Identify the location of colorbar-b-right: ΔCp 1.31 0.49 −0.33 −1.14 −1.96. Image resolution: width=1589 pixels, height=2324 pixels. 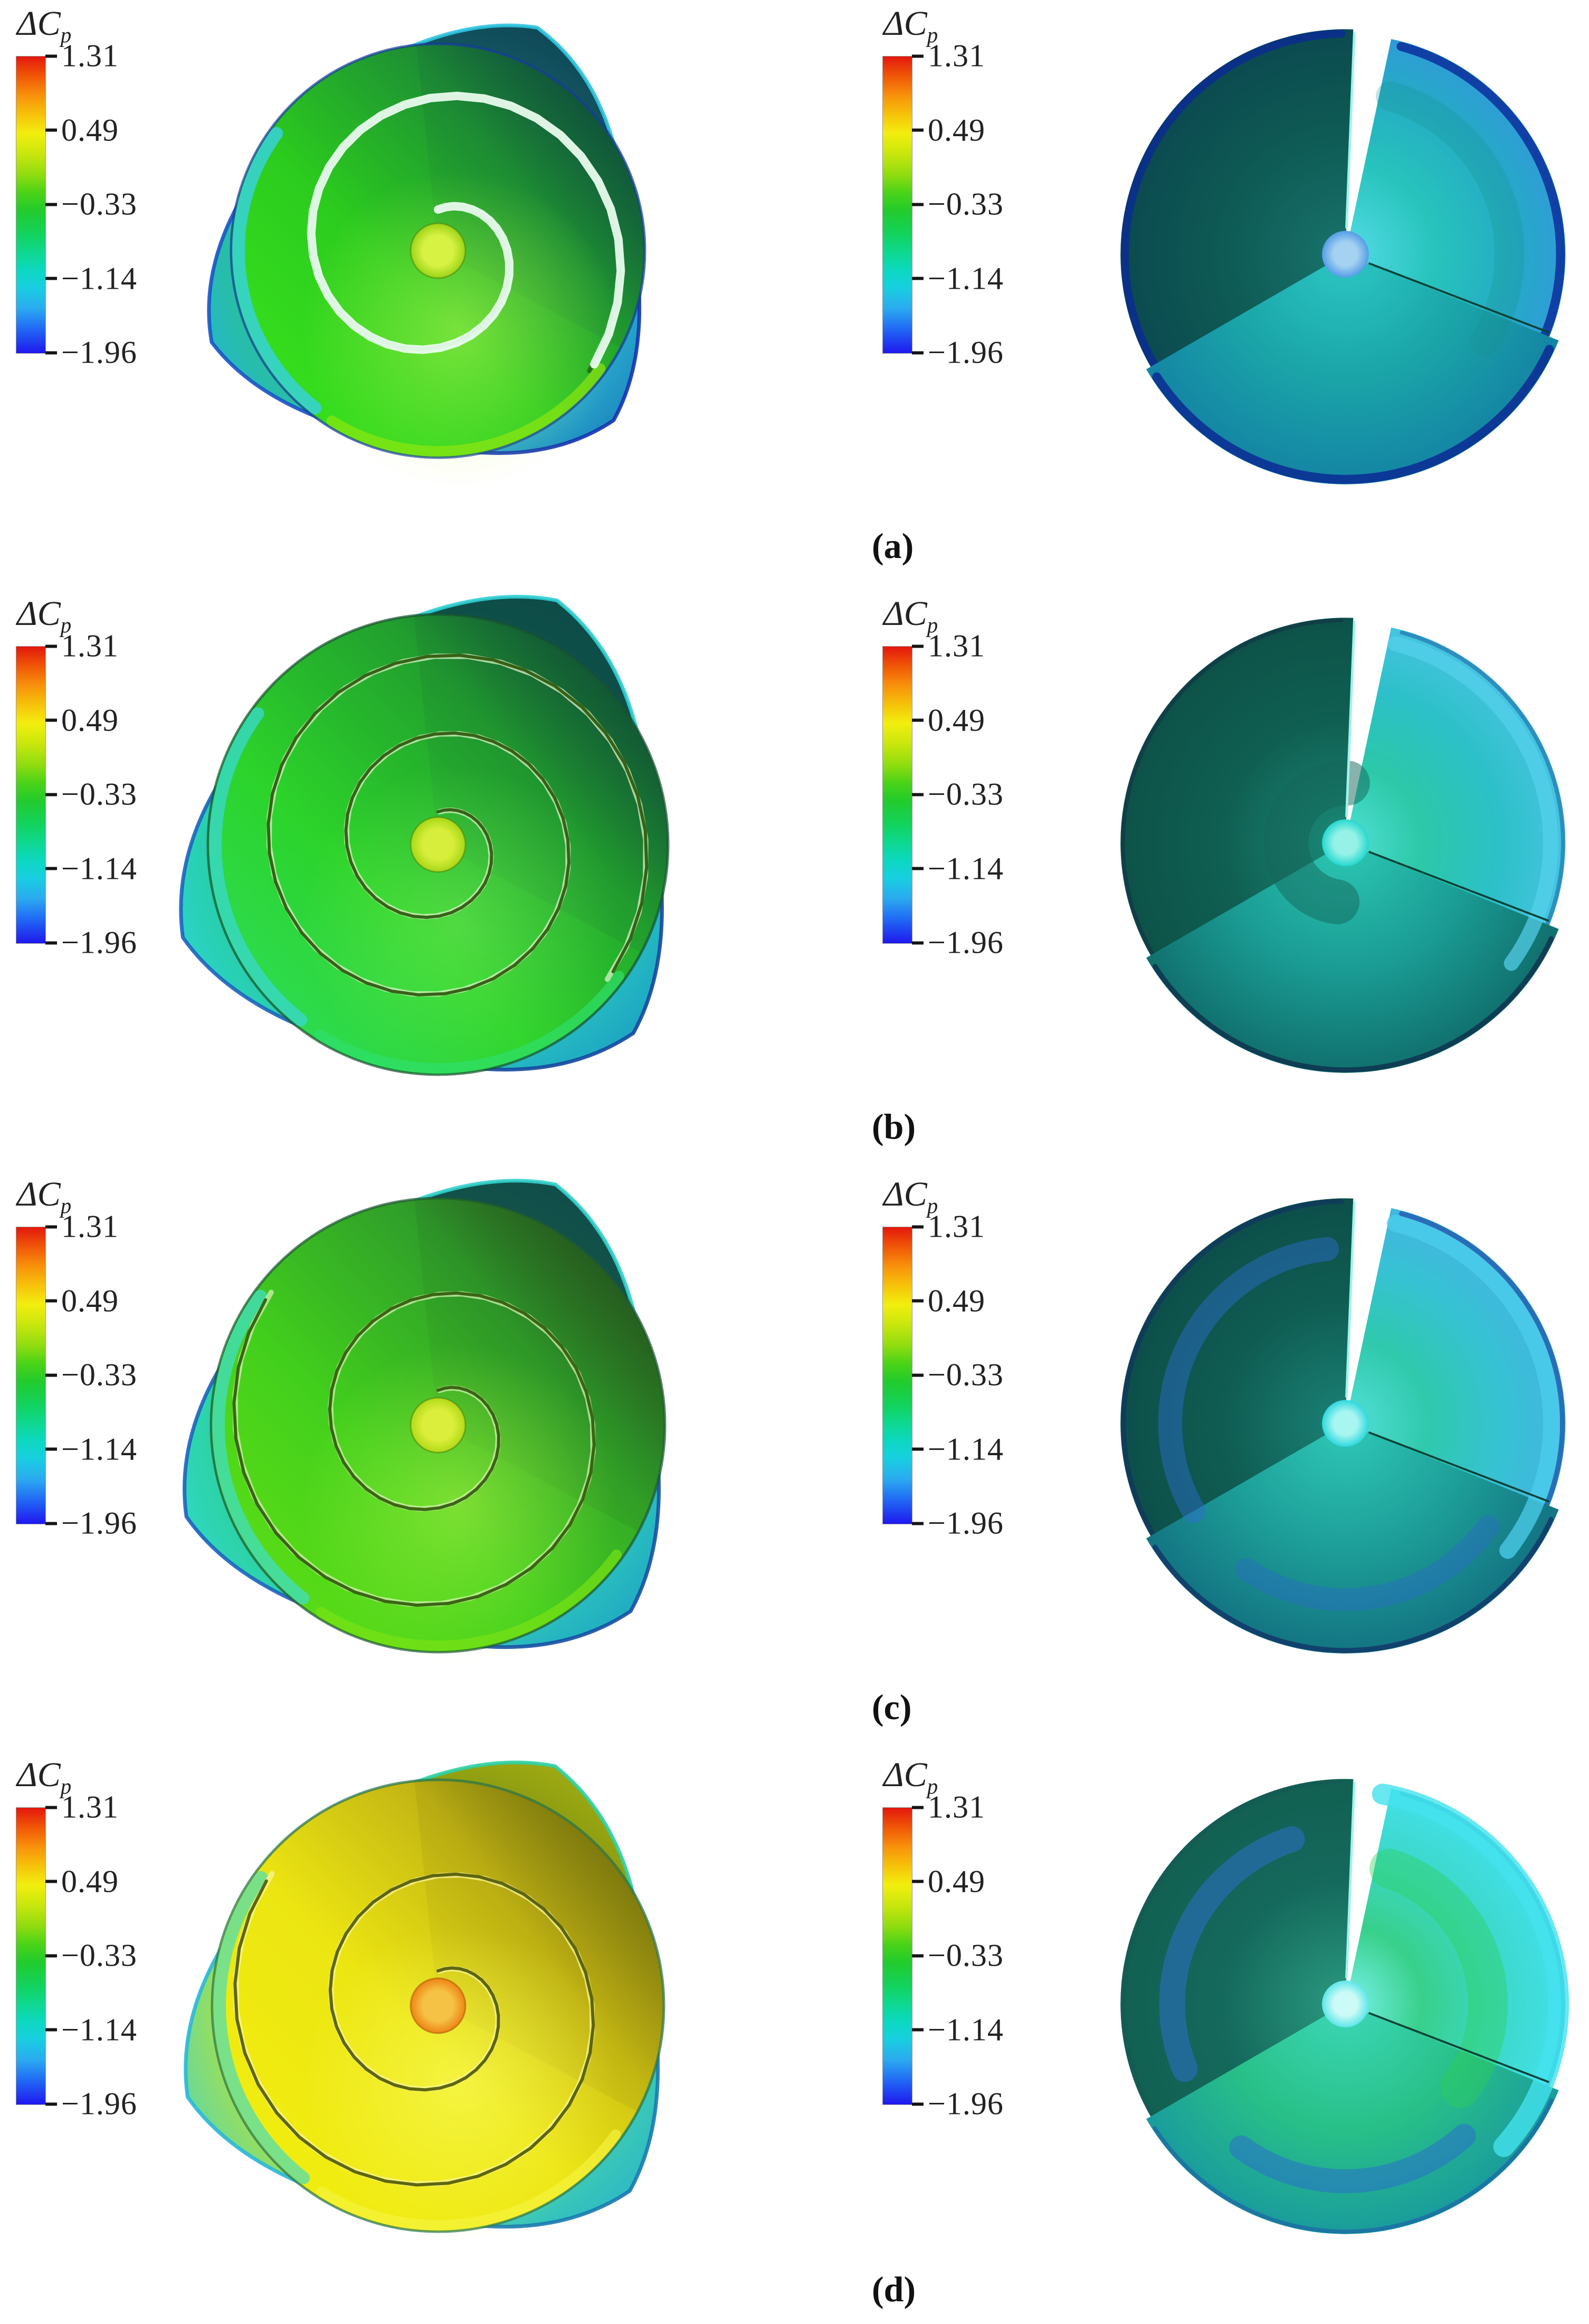
(962, 778).